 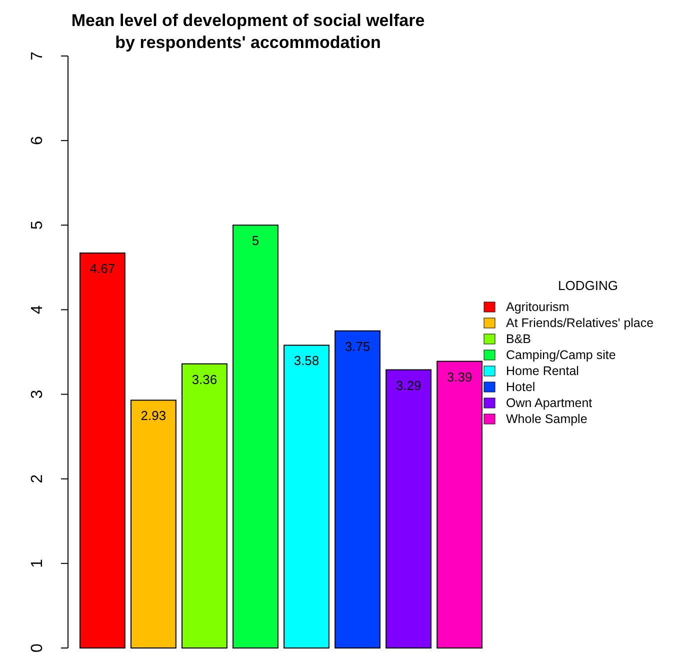 What do you see at coordinates (459, 376) in the screenshot?
I see `data-label: 3.39` at bounding box center [459, 376].